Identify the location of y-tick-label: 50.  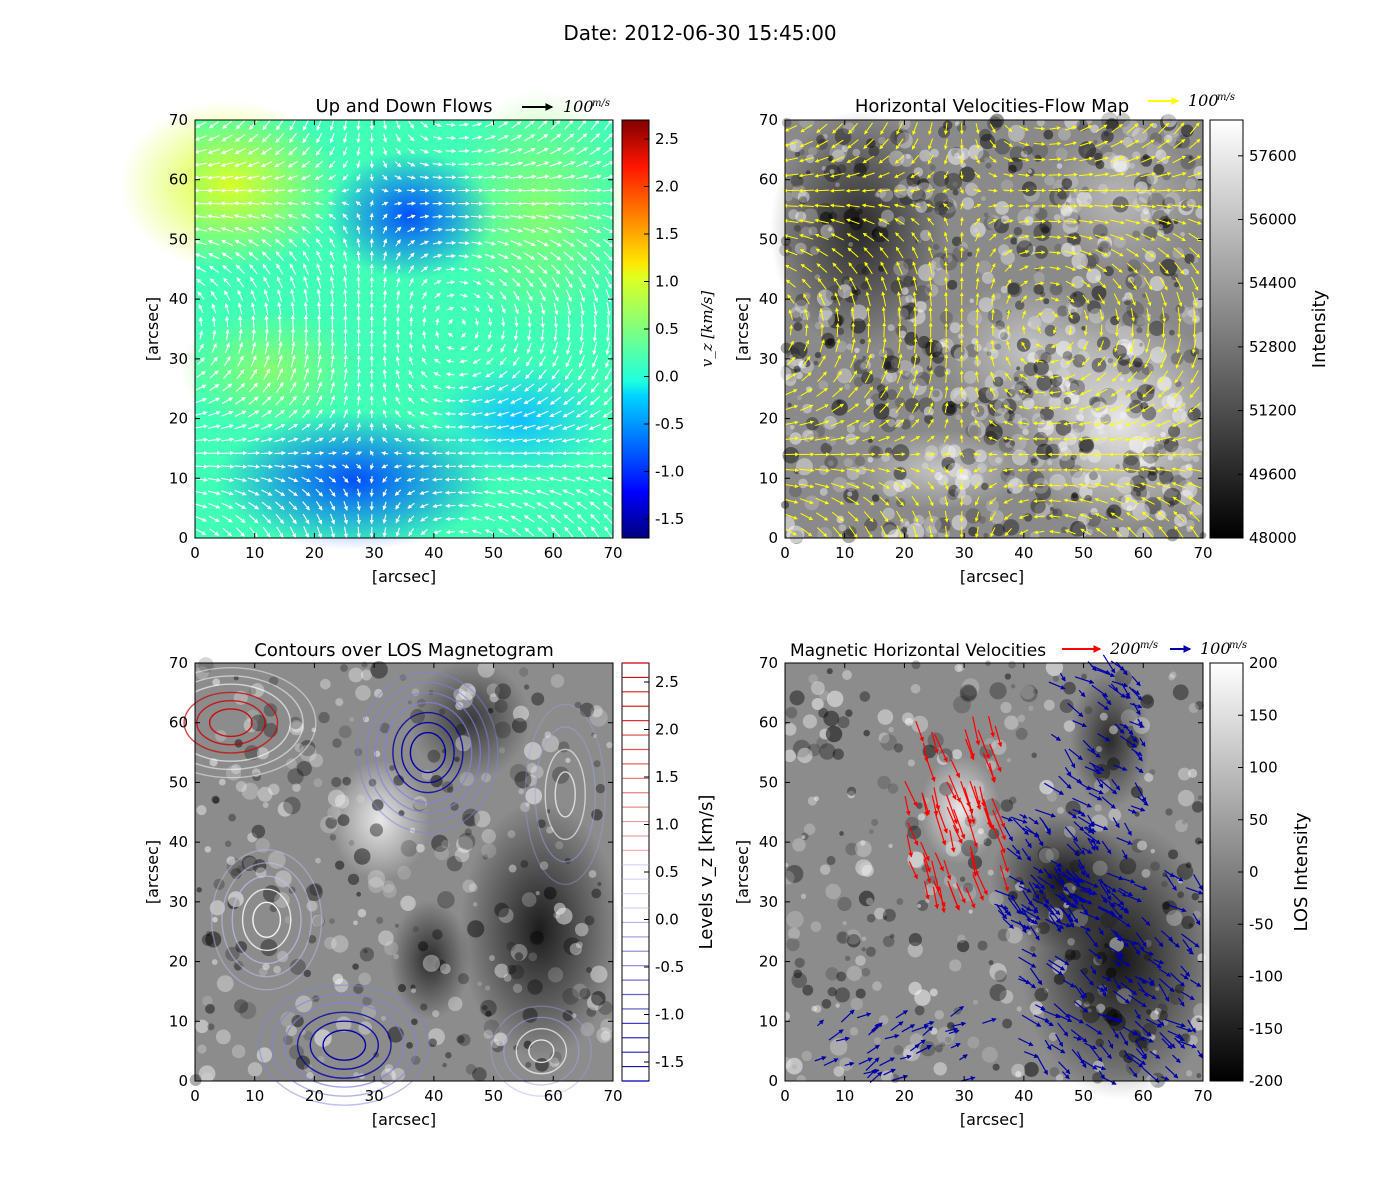
(178, 782).